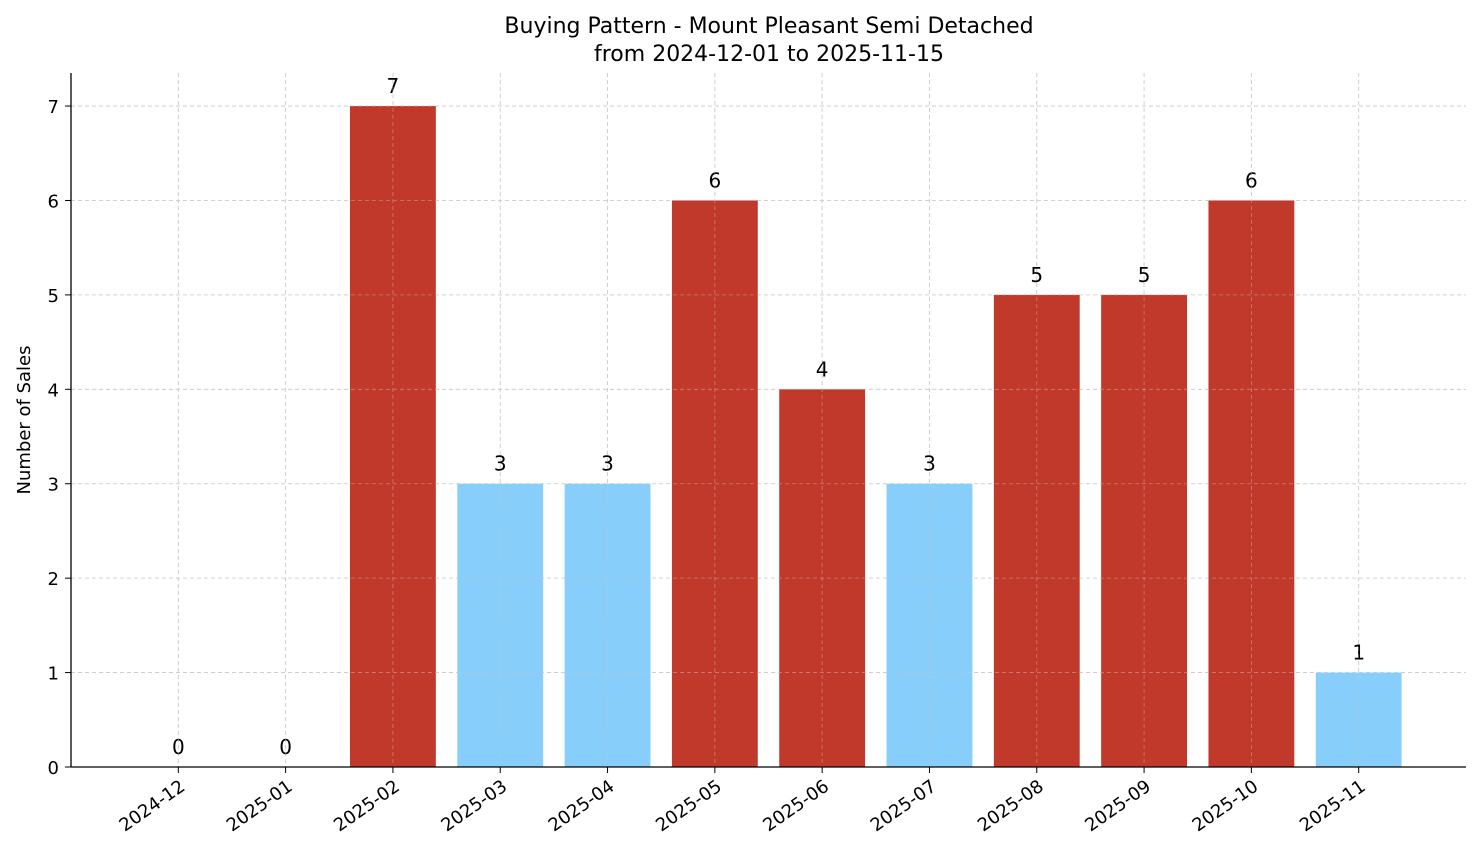 The image size is (1481, 867). Describe the element at coordinates (367, 806) in the screenshot. I see `x-tick-label: 2025-02` at that location.